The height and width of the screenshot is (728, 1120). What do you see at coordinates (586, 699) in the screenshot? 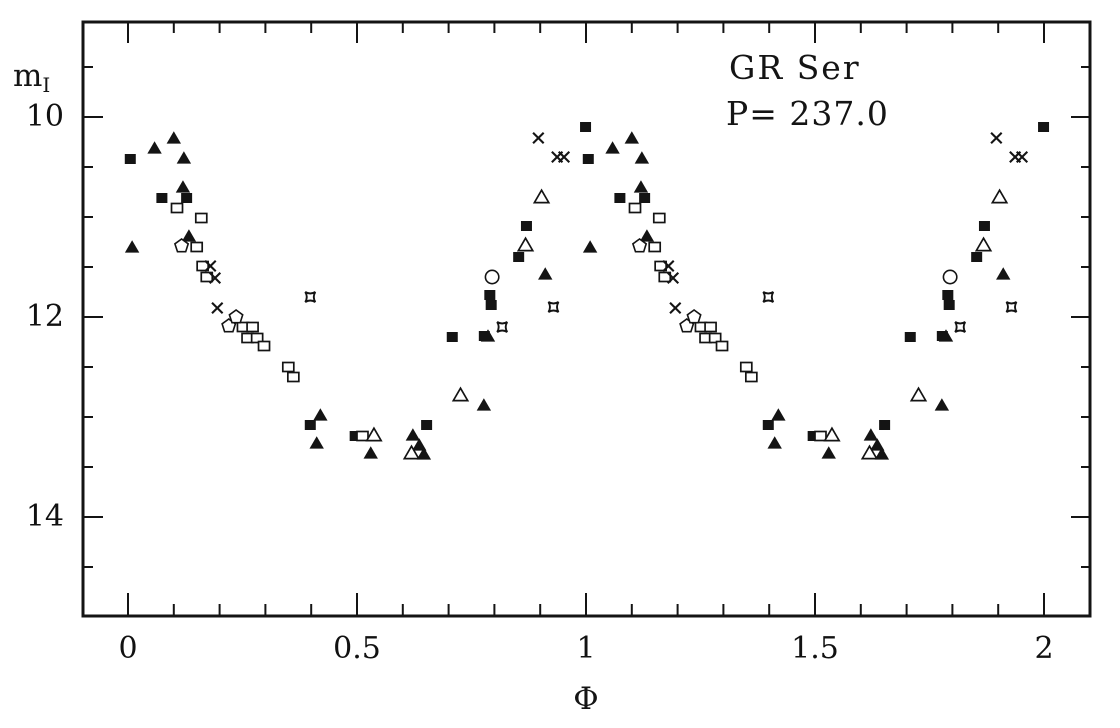
I see `x-axis-label: Φ` at bounding box center [586, 699].